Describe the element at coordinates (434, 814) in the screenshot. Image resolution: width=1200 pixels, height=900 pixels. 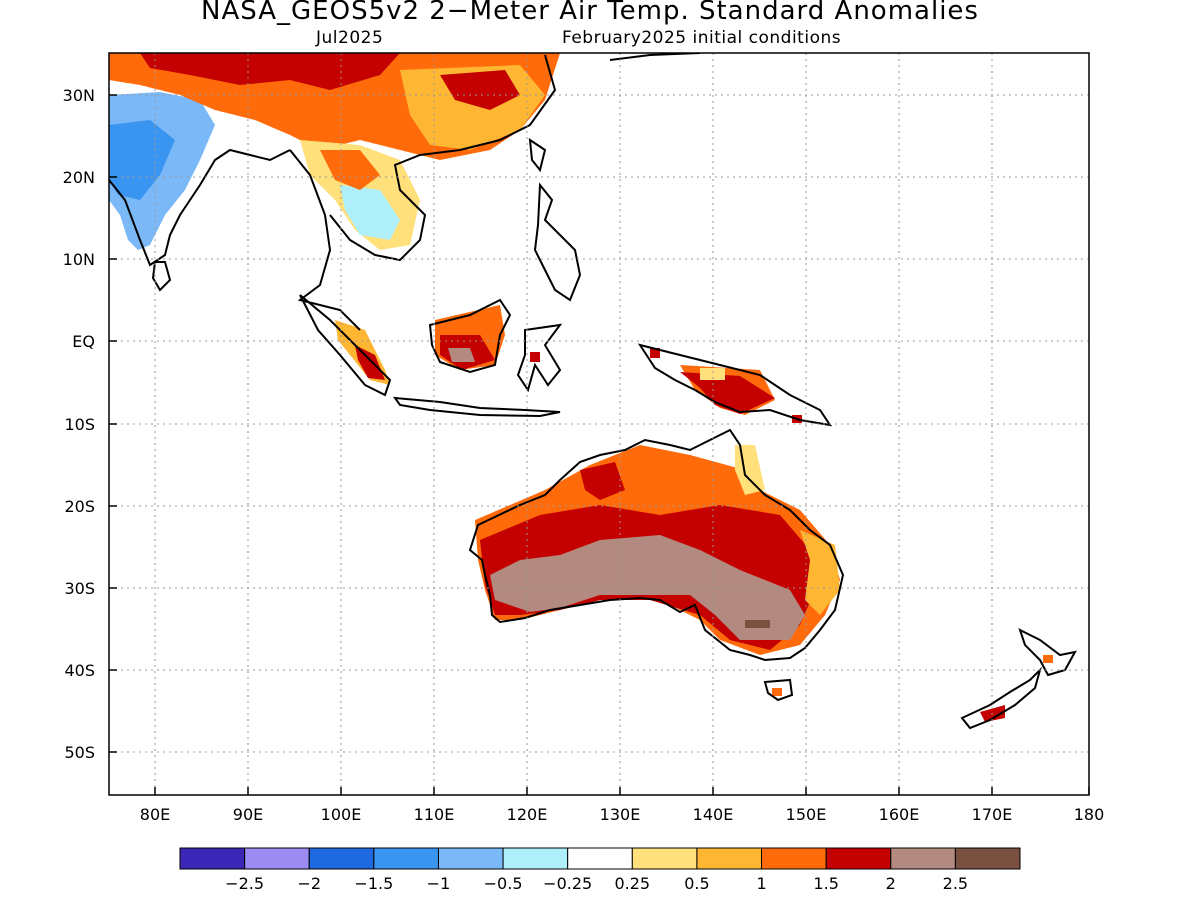
I see `x-tick-label: 110E` at that location.